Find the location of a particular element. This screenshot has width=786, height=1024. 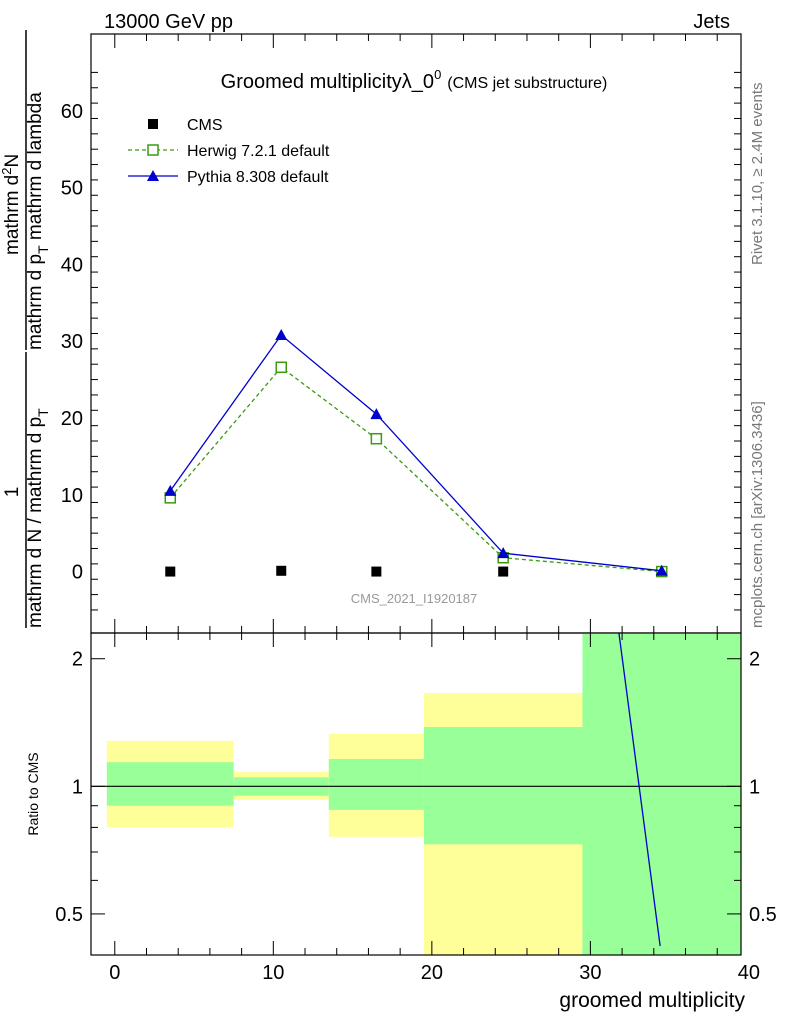

y-tick-label: 60 is located at coordinates (72, 112).